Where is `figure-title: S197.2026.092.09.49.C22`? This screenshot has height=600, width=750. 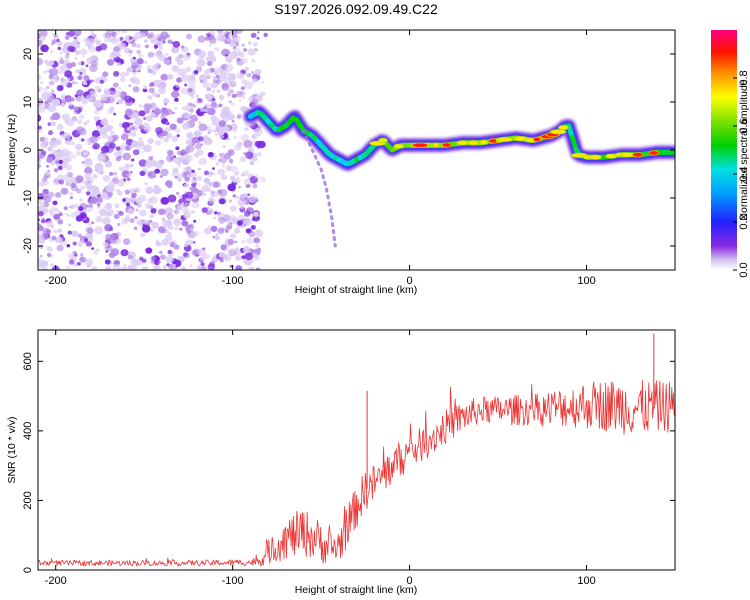 figure-title: S197.2026.092.09.49.C22 is located at coordinates (356, 9).